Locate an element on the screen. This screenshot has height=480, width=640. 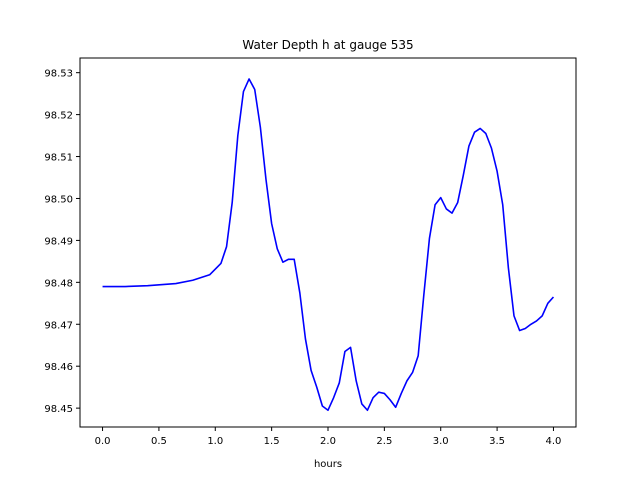
y-tick-label: 98.52 is located at coordinates (58, 116).